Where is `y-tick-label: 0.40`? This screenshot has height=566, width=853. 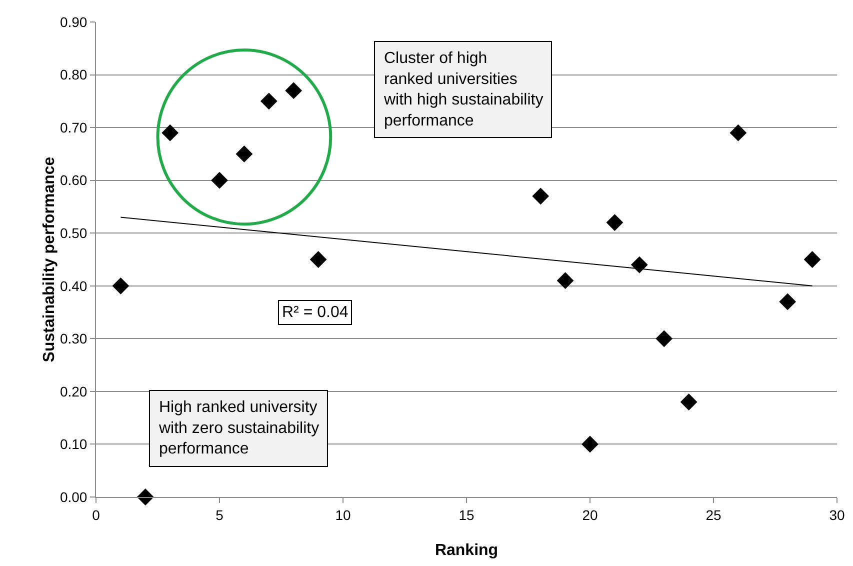
y-tick-label: 0.40 is located at coordinates (74, 286).